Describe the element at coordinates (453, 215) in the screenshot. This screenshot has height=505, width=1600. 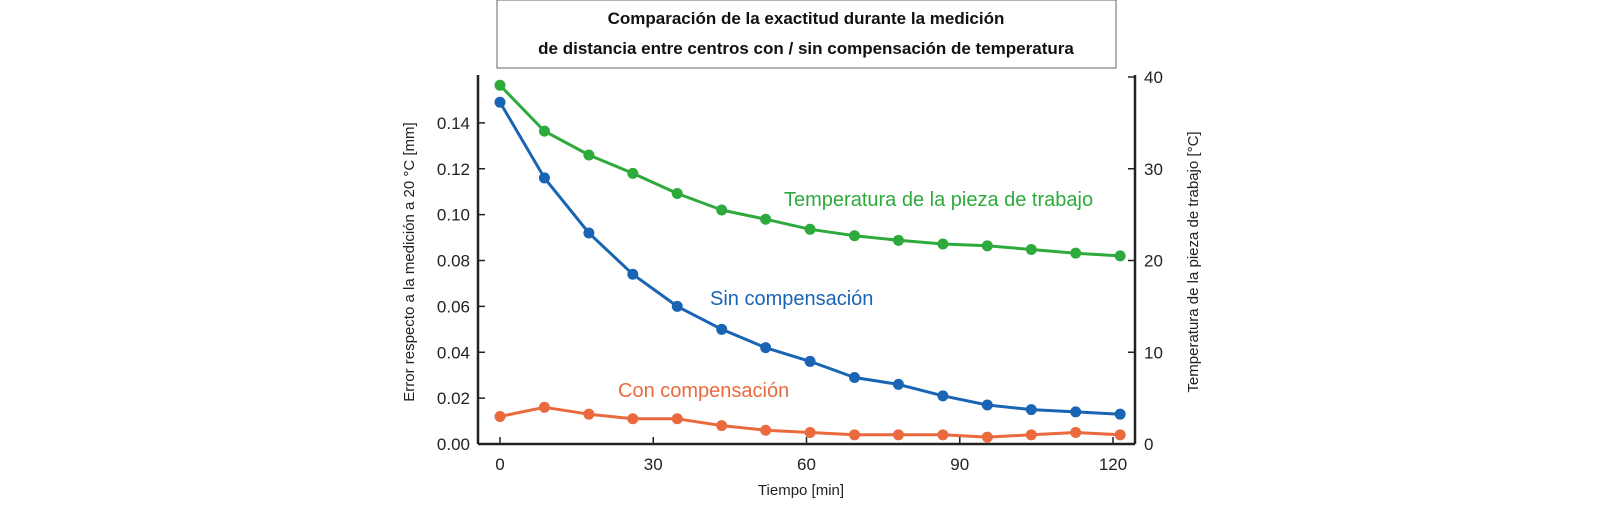
I see `y-tick-label: 0.10` at that location.